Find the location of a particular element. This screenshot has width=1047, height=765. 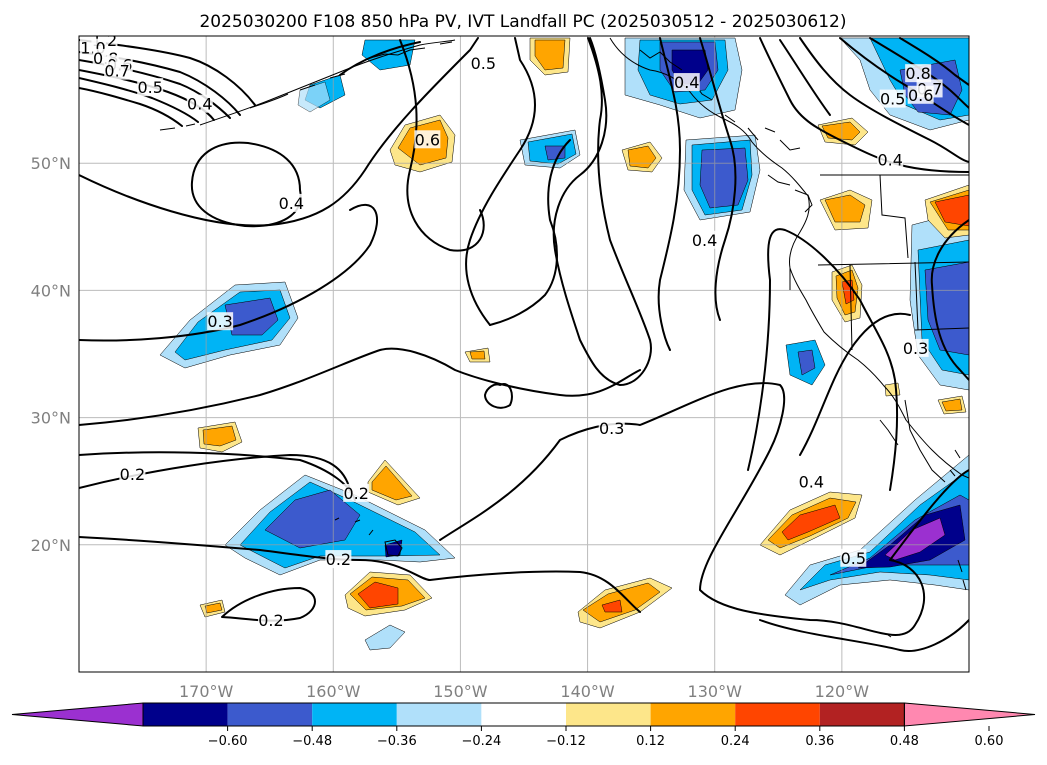

colorbar-tick-label: 0.60 is located at coordinates (989, 741).